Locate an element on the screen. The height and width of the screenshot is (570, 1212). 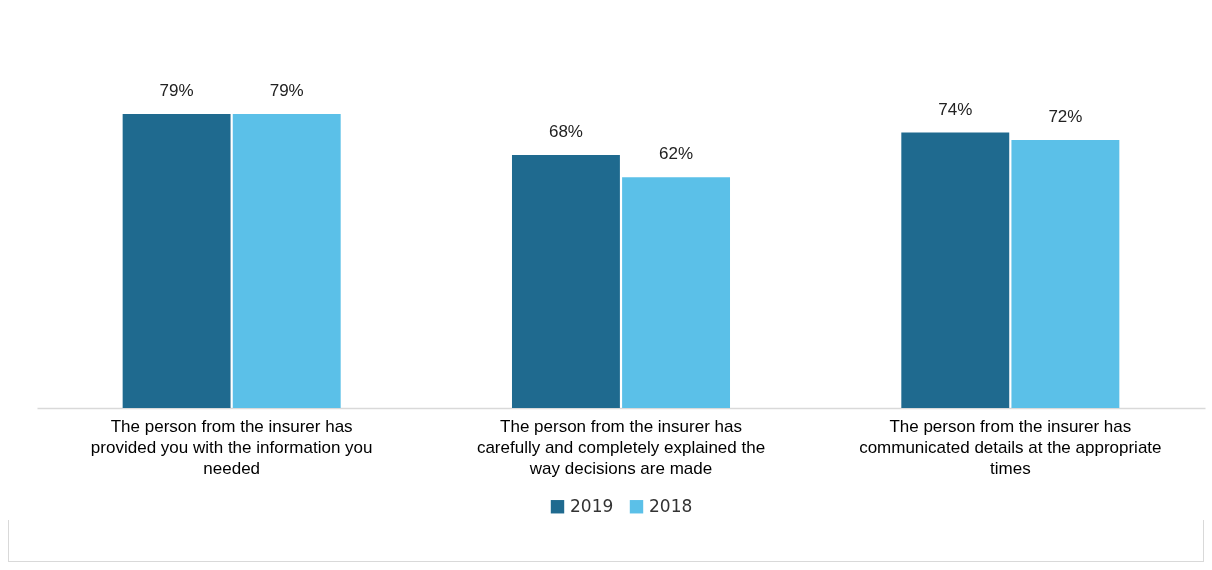
data-label: 62% is located at coordinates (676, 154).